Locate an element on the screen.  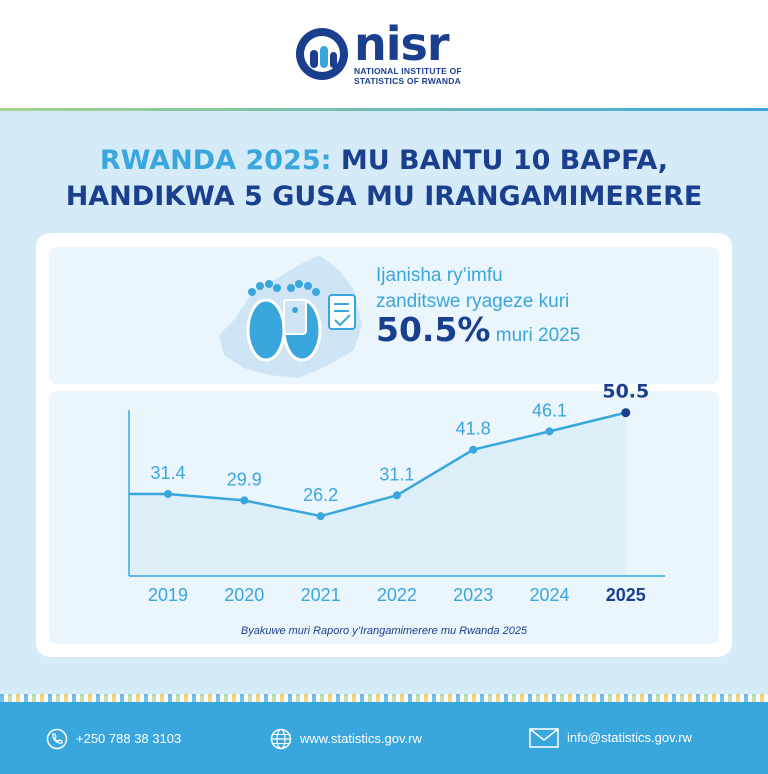
footer-phone-text: +250 788 38 3103 is located at coordinates (129, 738).